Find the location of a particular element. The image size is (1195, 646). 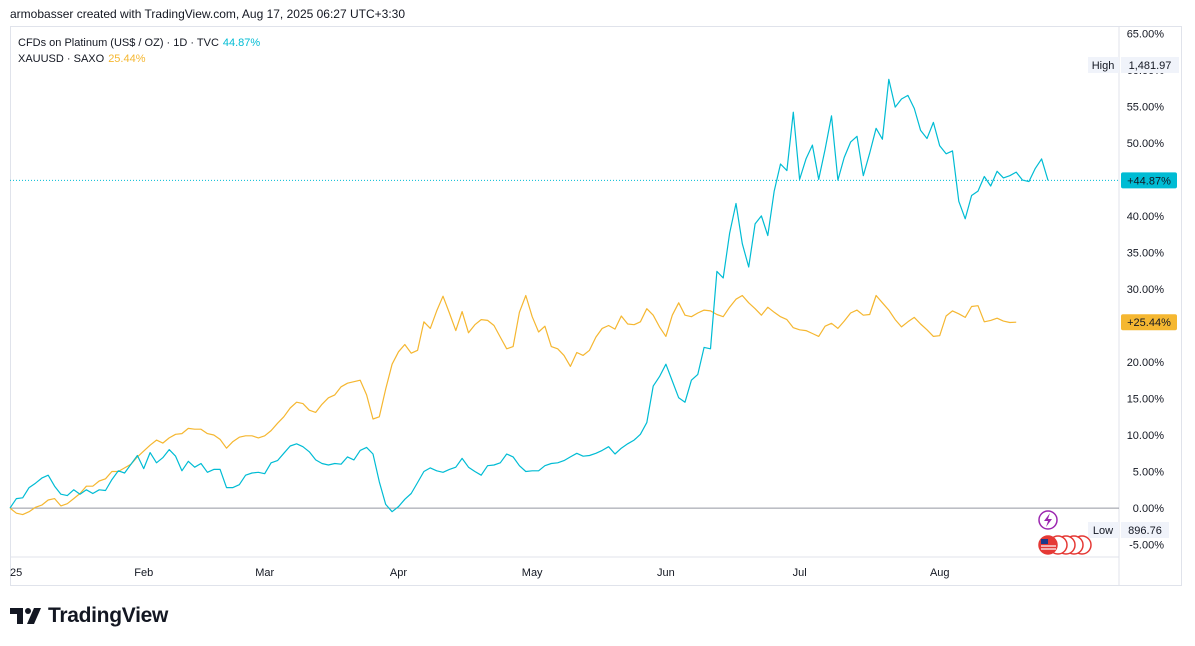

high-label: High is located at coordinates (1103, 66).